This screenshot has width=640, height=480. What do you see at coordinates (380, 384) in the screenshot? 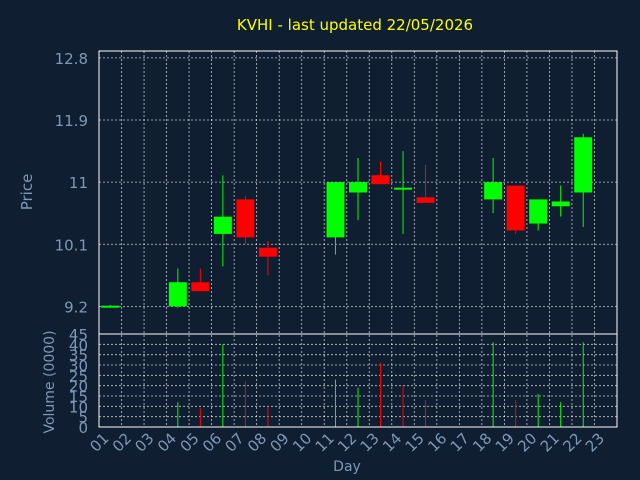
I see `volume-bars` at bounding box center [380, 384].